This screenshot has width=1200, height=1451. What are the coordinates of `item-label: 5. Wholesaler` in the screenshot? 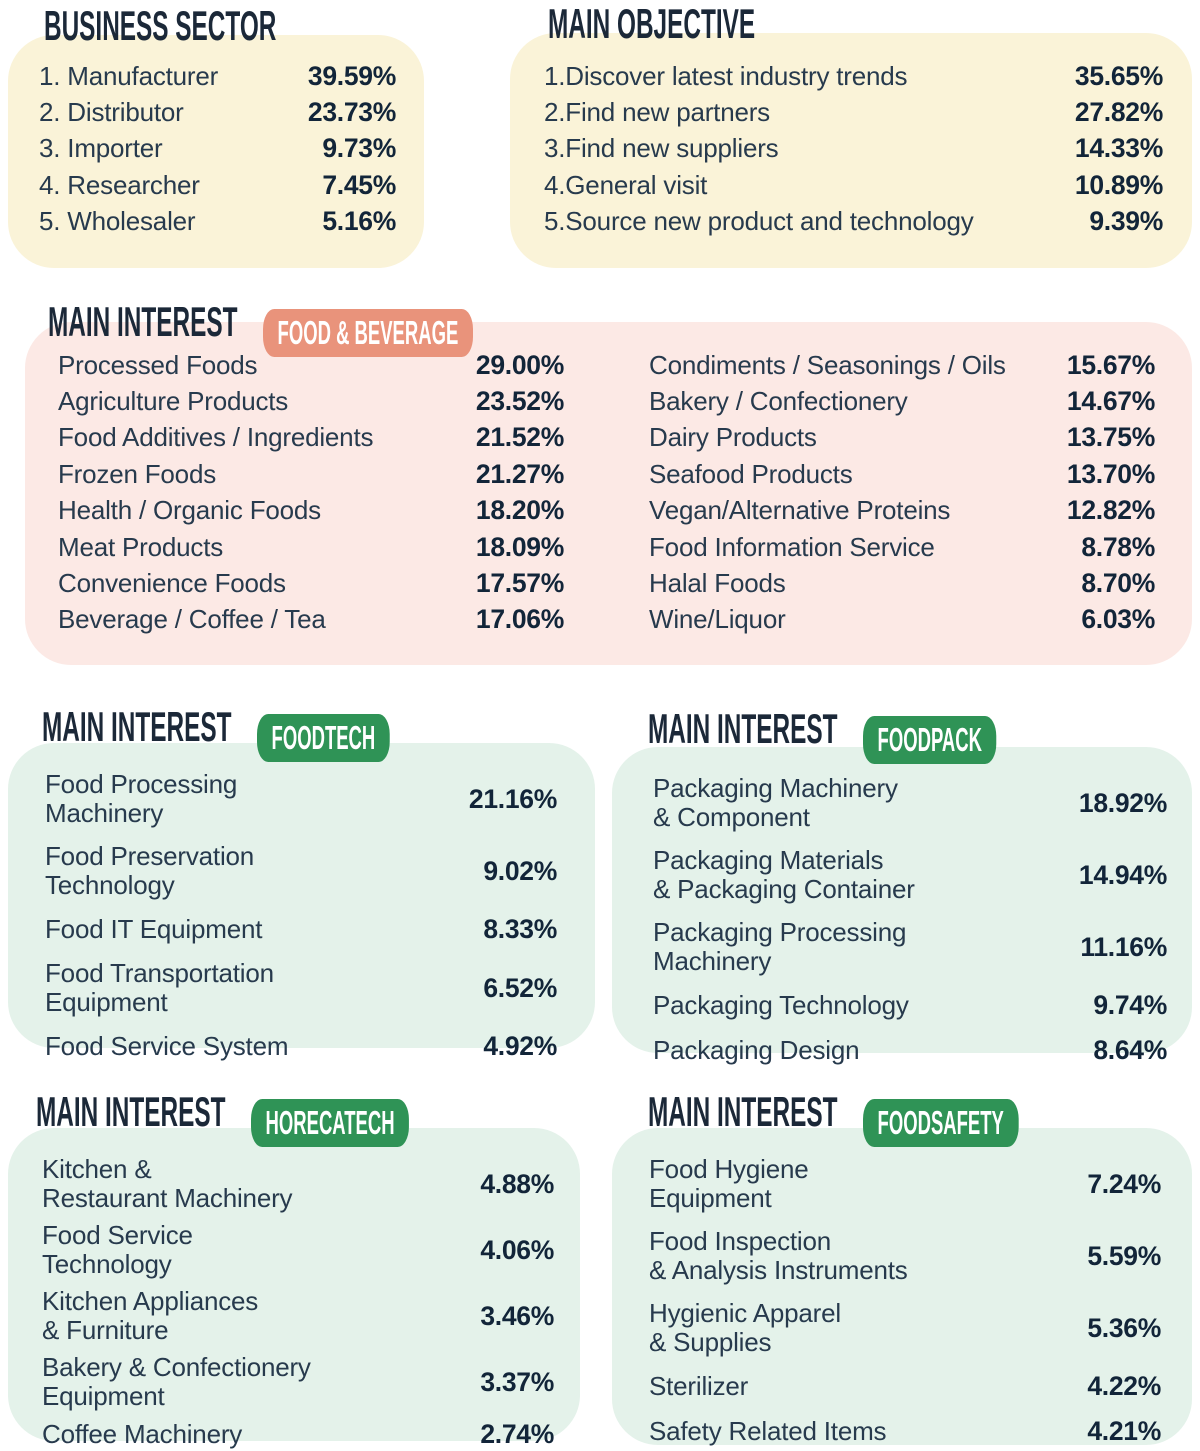 It's located at (117, 221).